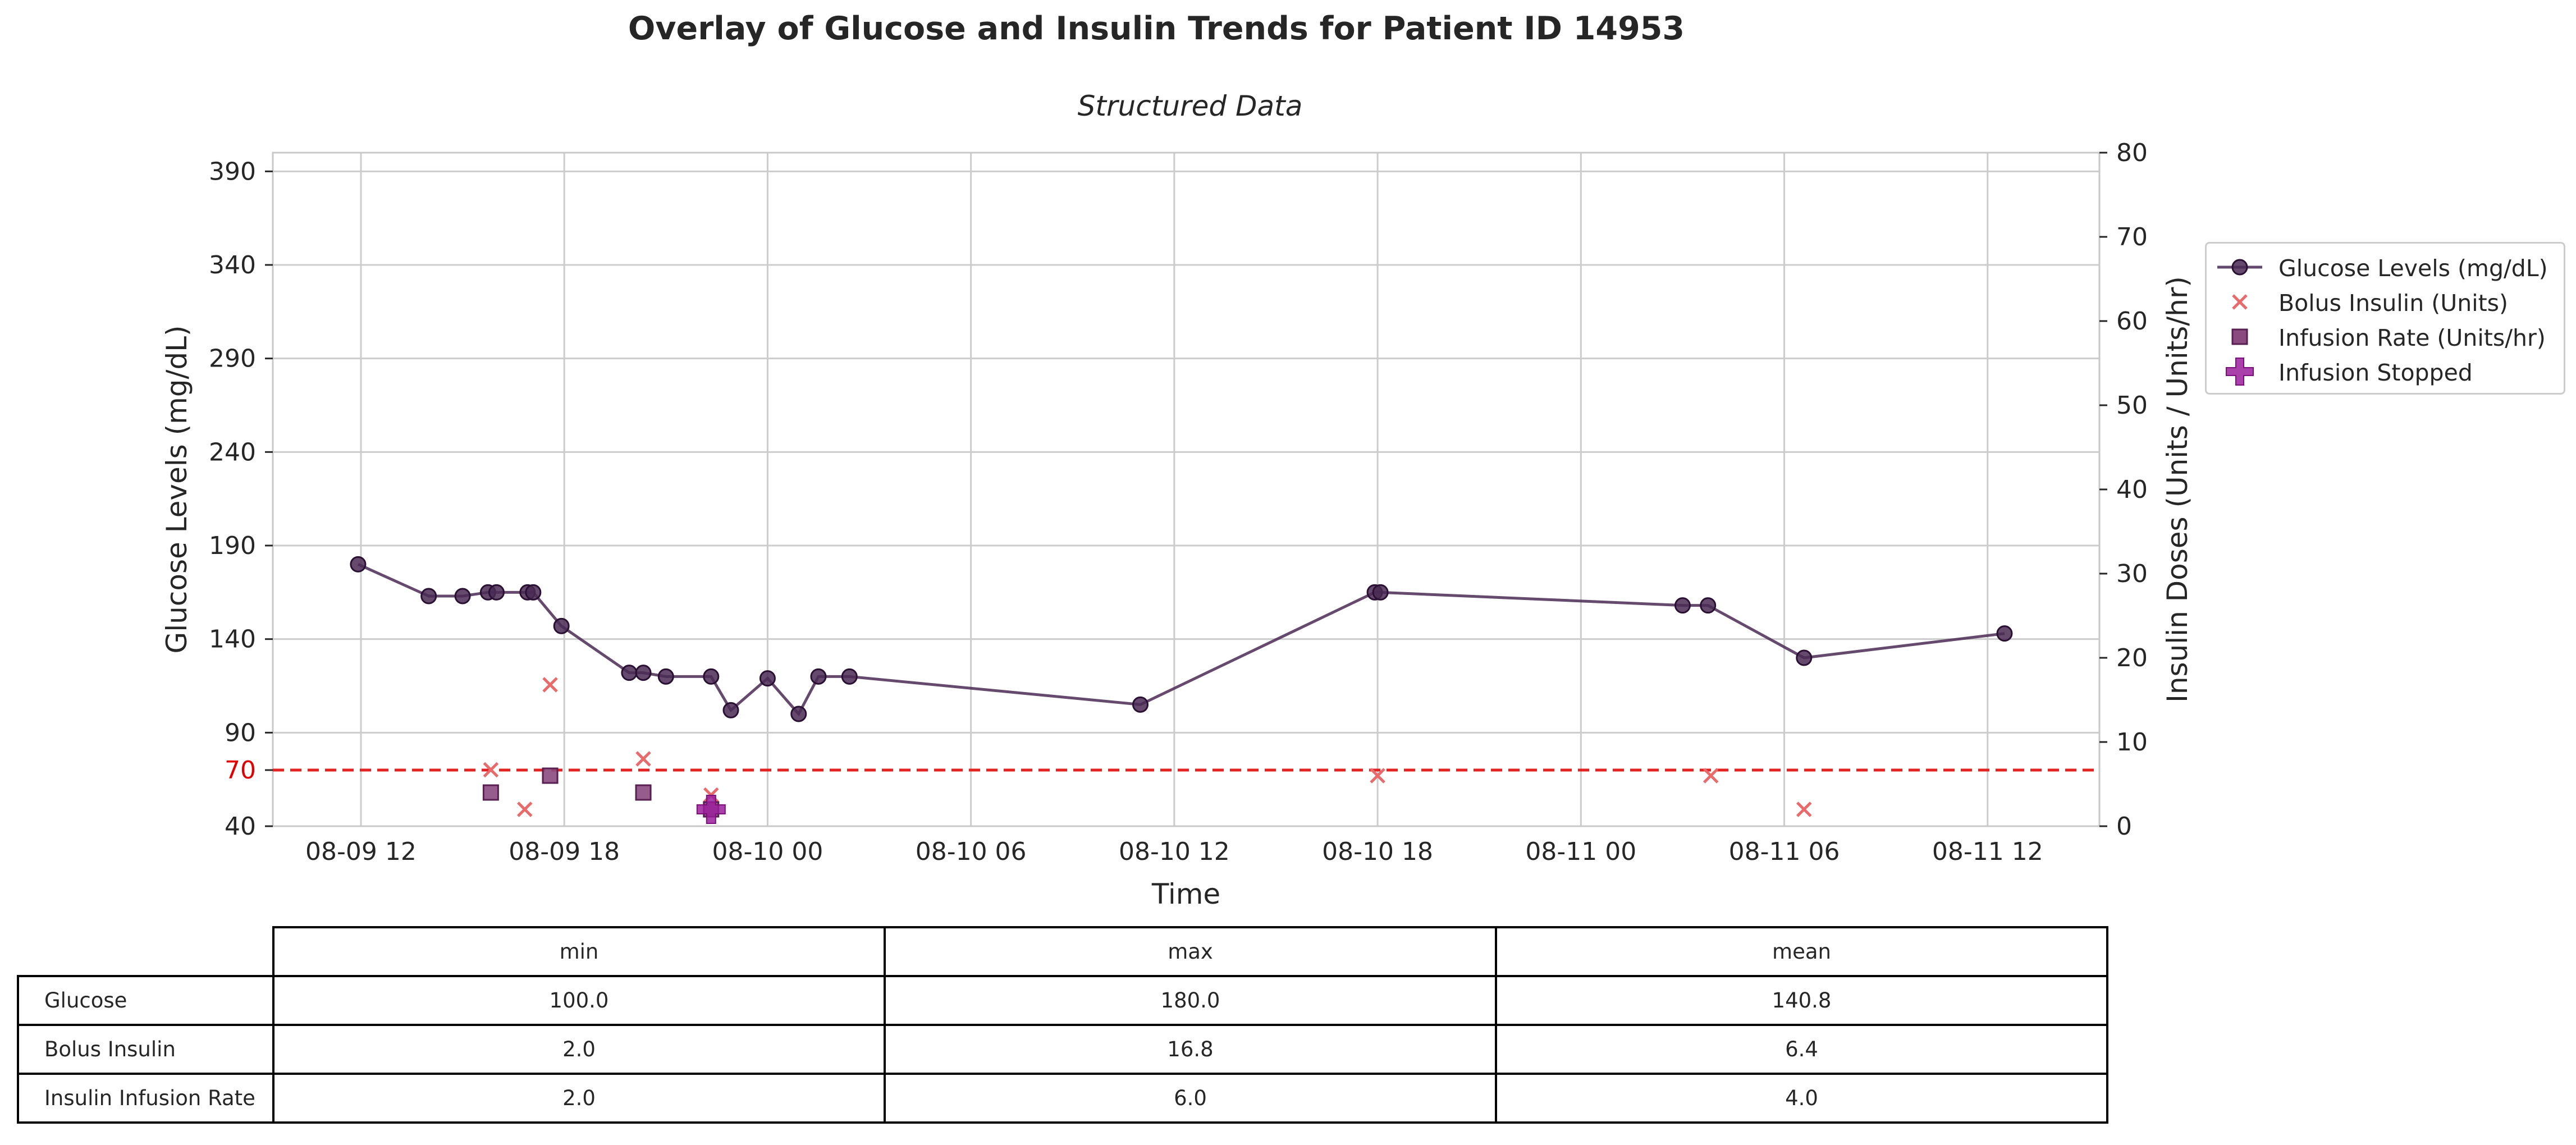 This screenshot has height=1145, width=2576. Describe the element at coordinates (2240, 302) in the screenshot. I see `legend-x-marker-icon` at that location.